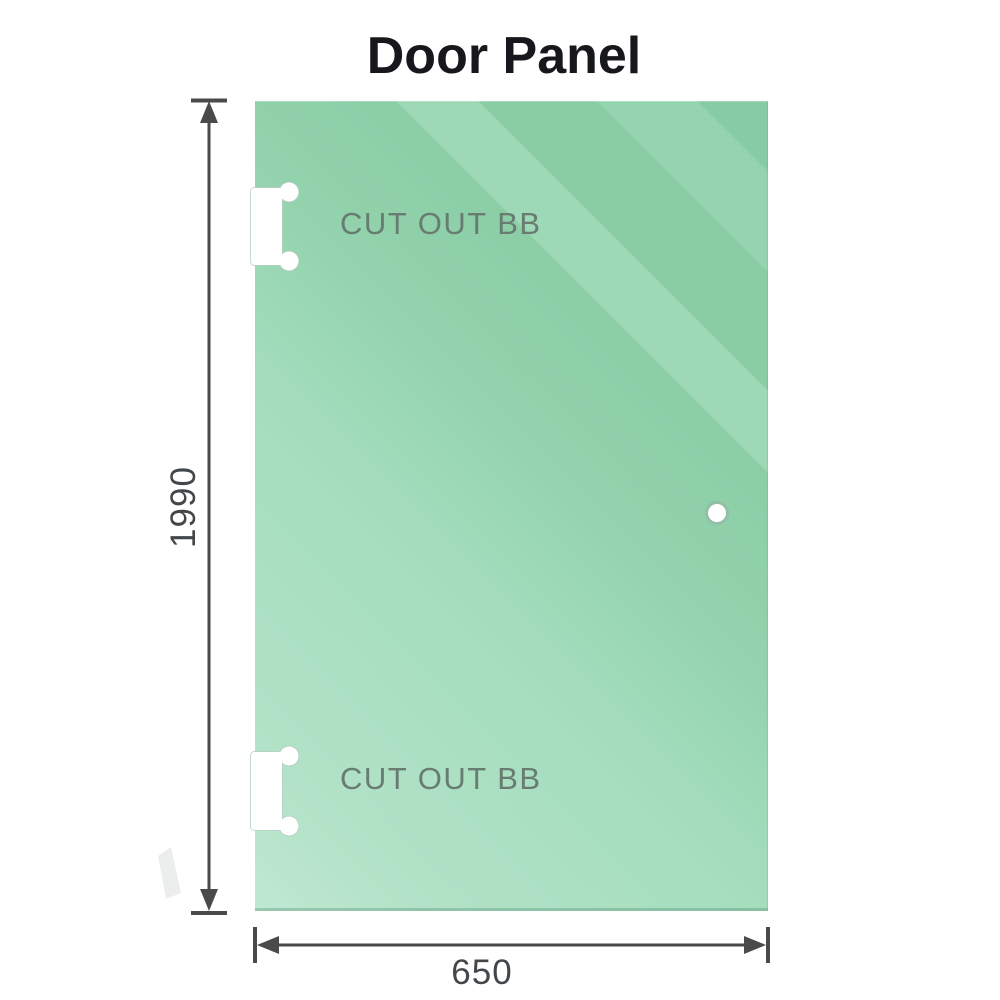 The height and width of the screenshot is (1000, 1000). Describe the element at coordinates (441, 223) in the screenshot. I see `cutout-label-top: CUT OUT BB` at that location.